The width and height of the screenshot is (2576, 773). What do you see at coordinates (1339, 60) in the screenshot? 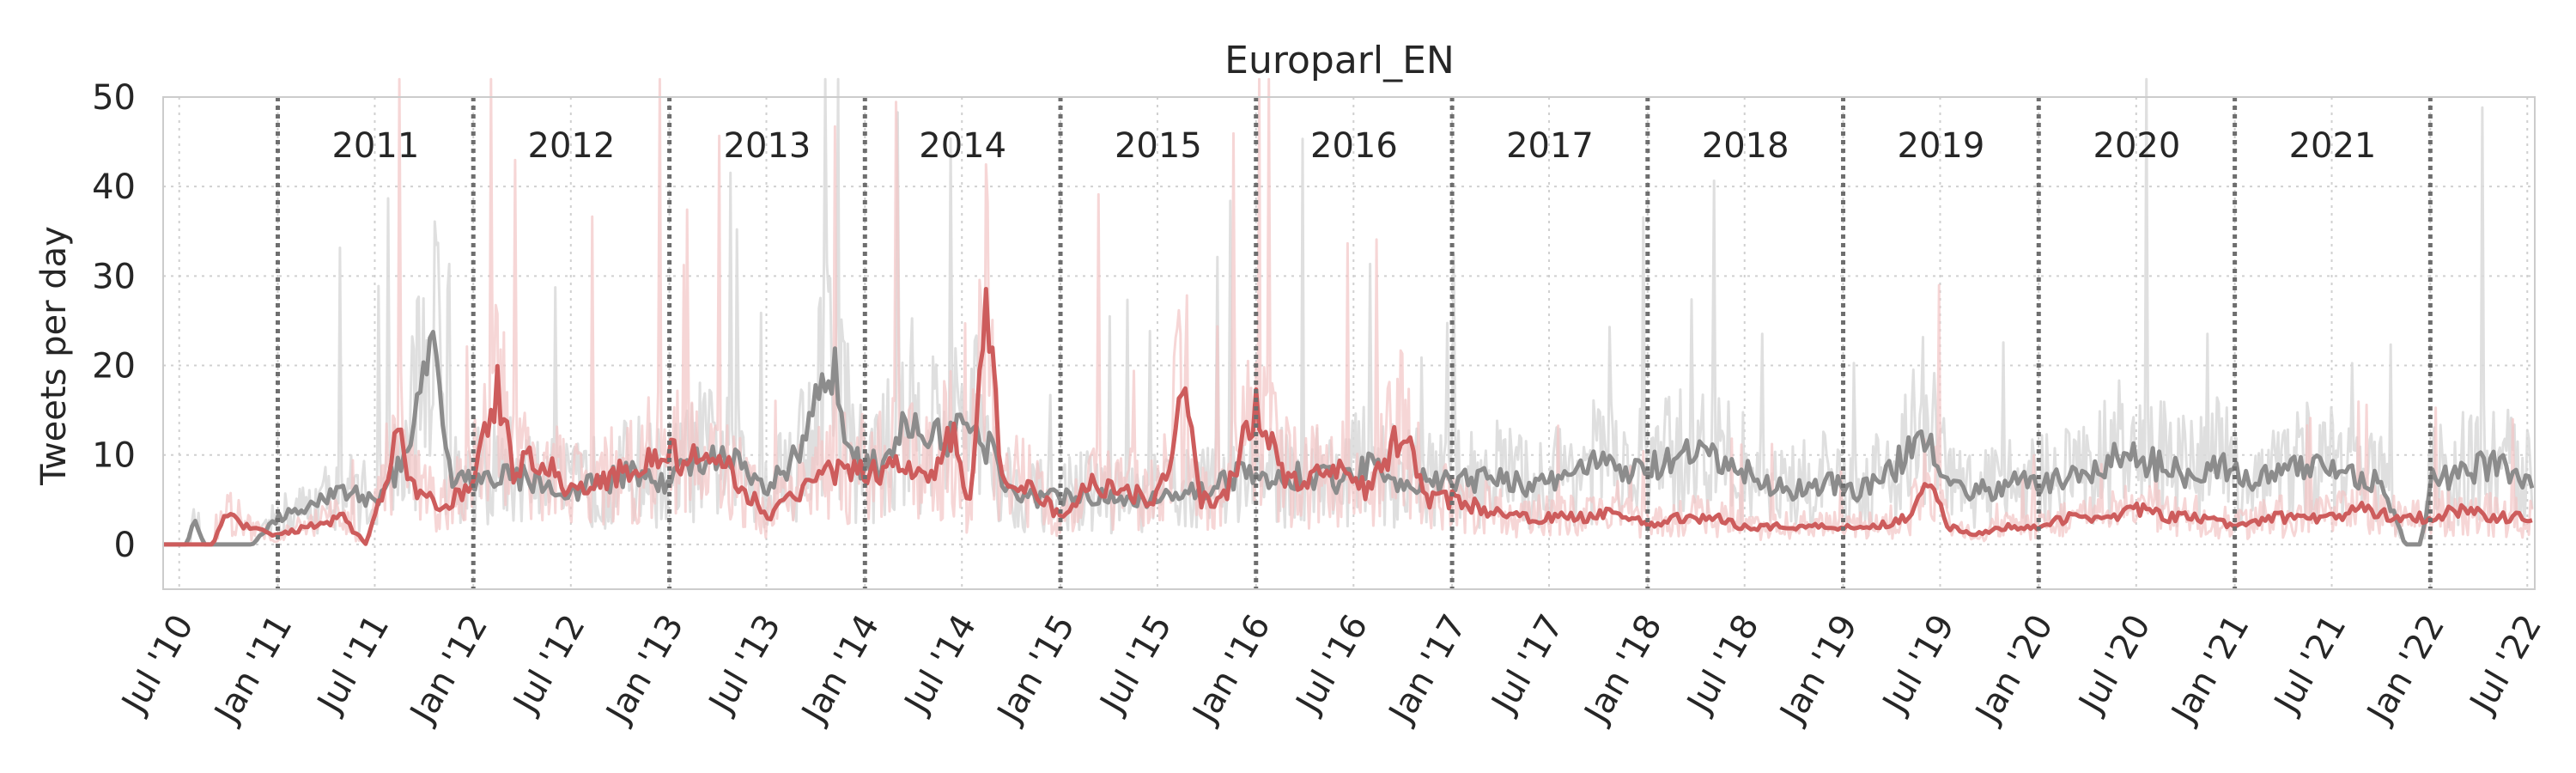
I see `chart-title: Europarl_EN` at bounding box center [1339, 60].